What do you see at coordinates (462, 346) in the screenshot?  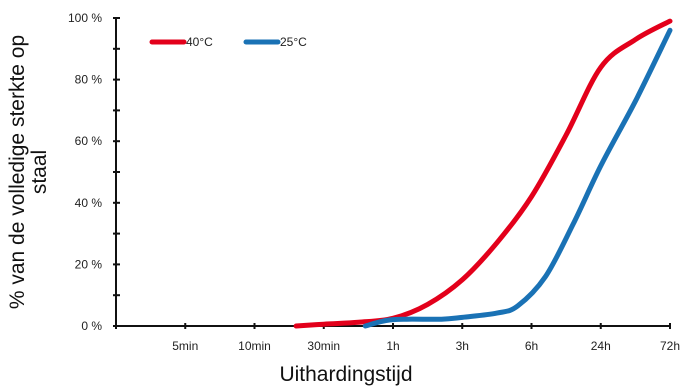 I see `x-tick-label: 3h` at bounding box center [462, 346].